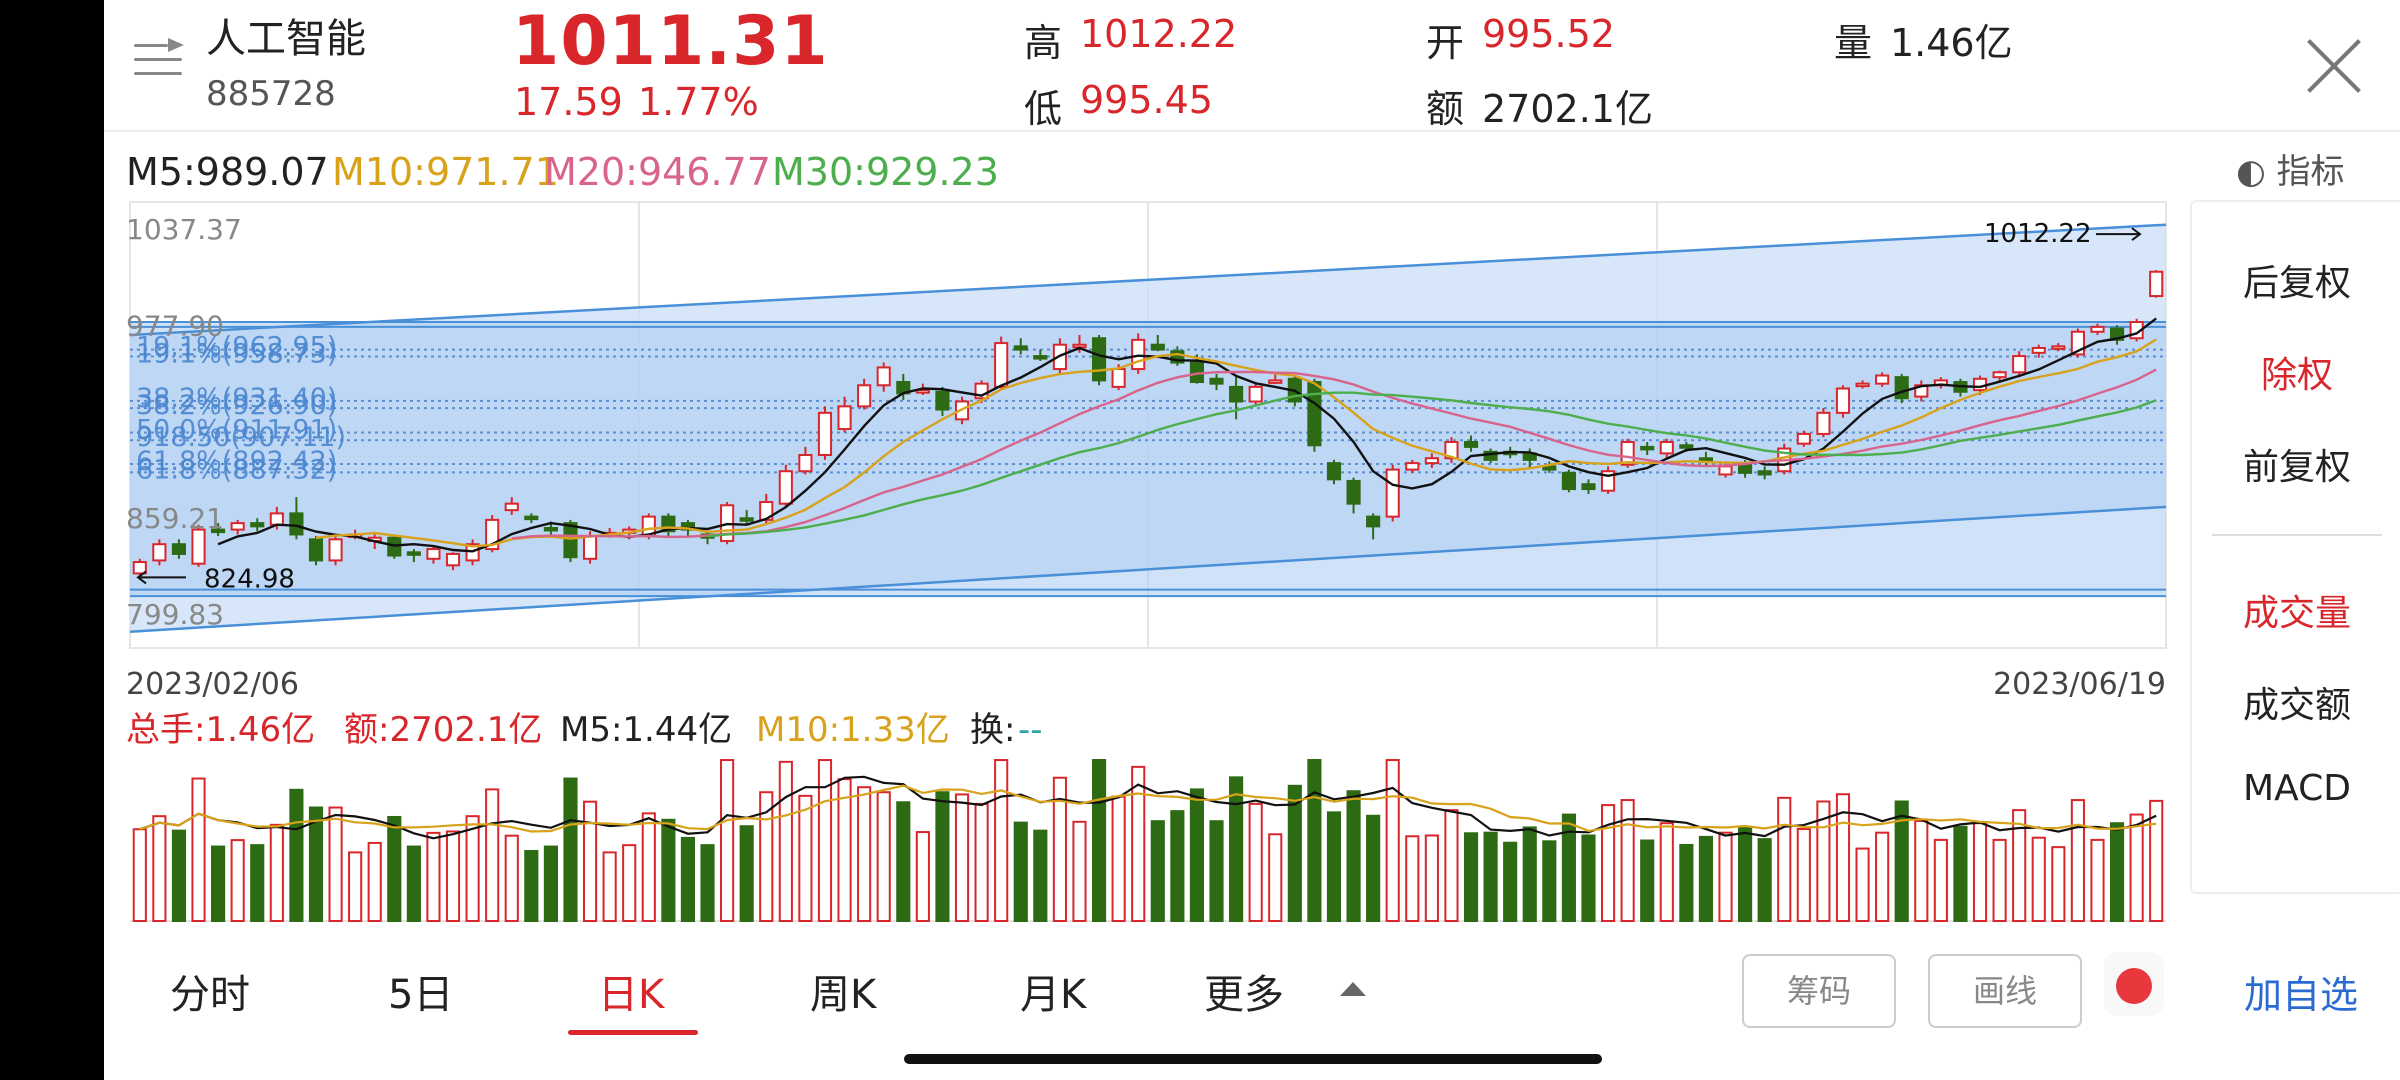 The image size is (2400, 1080). I want to click on ma20-line, so click(1334, 454).